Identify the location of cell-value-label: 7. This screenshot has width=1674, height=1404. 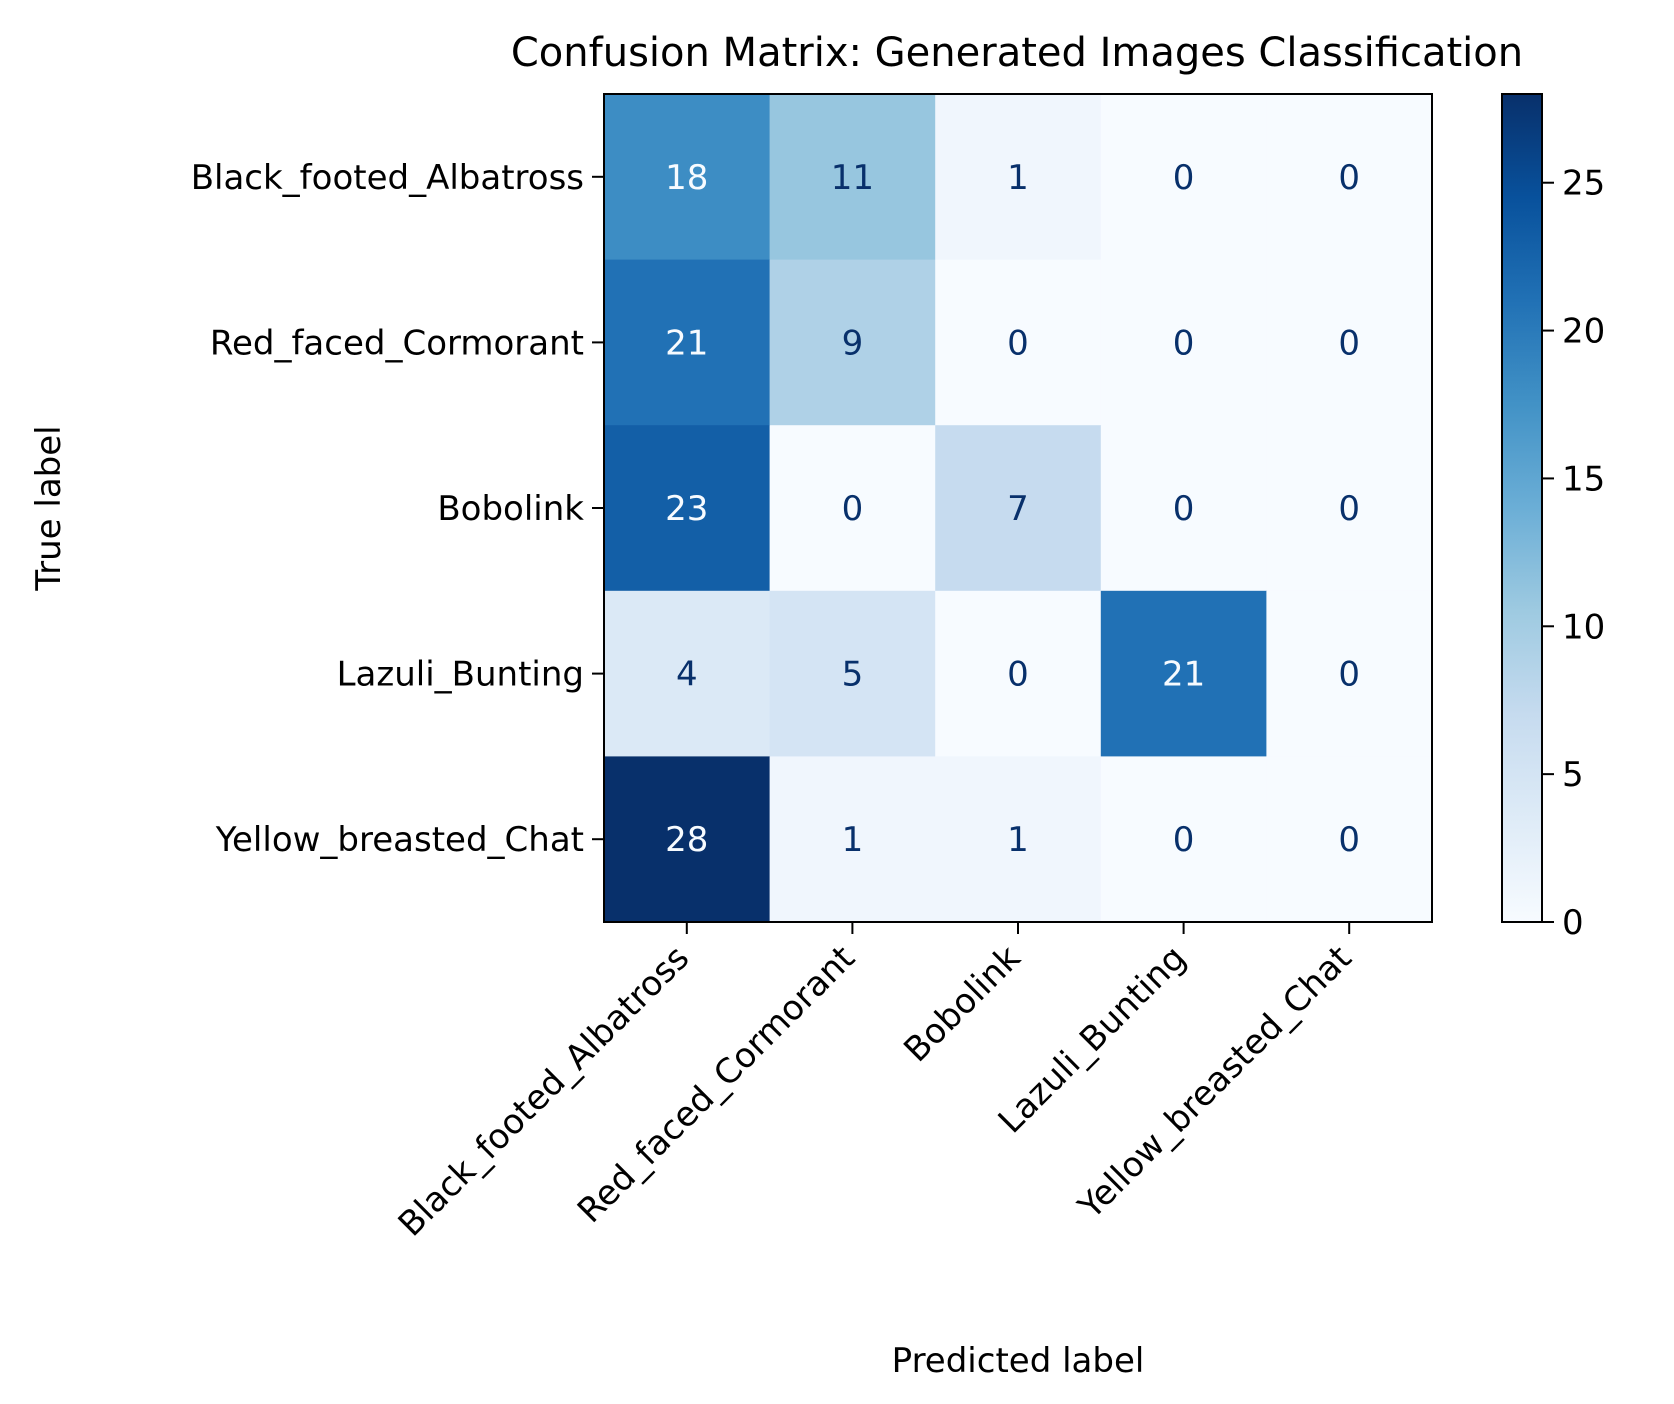
(1018, 509).